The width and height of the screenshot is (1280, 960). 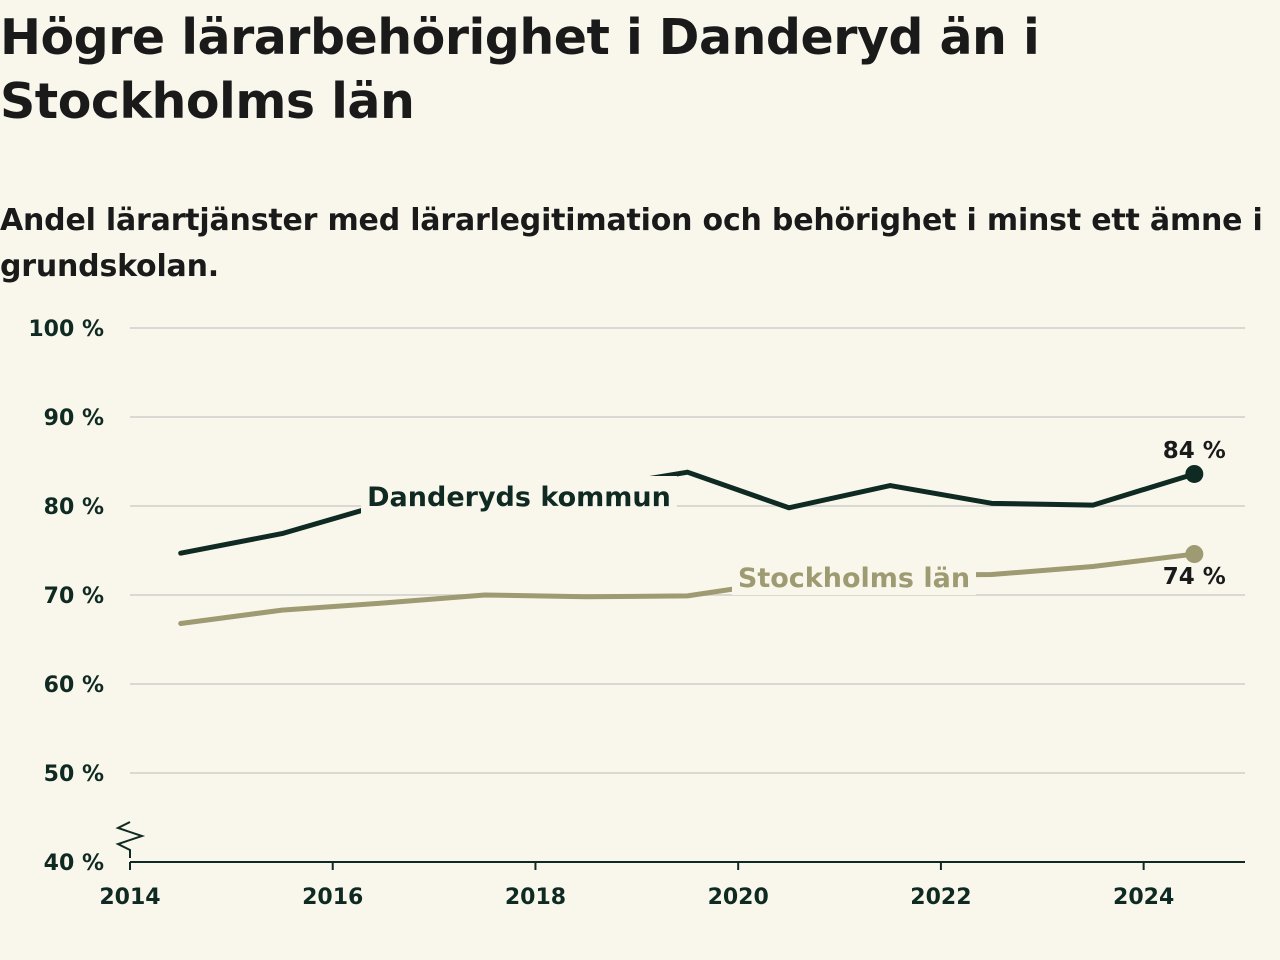 I want to click on y-tick-label: 90 %, so click(x=74, y=418).